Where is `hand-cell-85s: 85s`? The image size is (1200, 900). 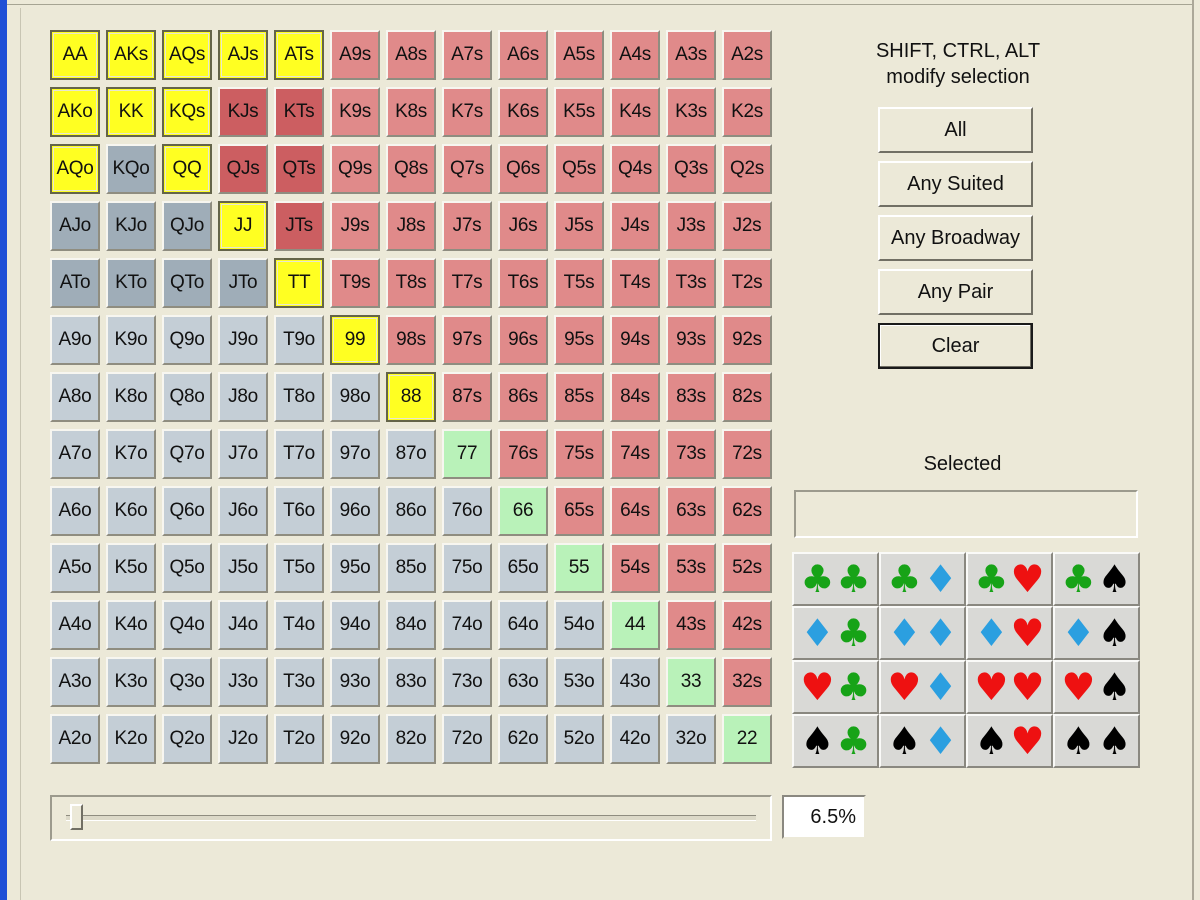
hand-cell-85s: 85s is located at coordinates (579, 397).